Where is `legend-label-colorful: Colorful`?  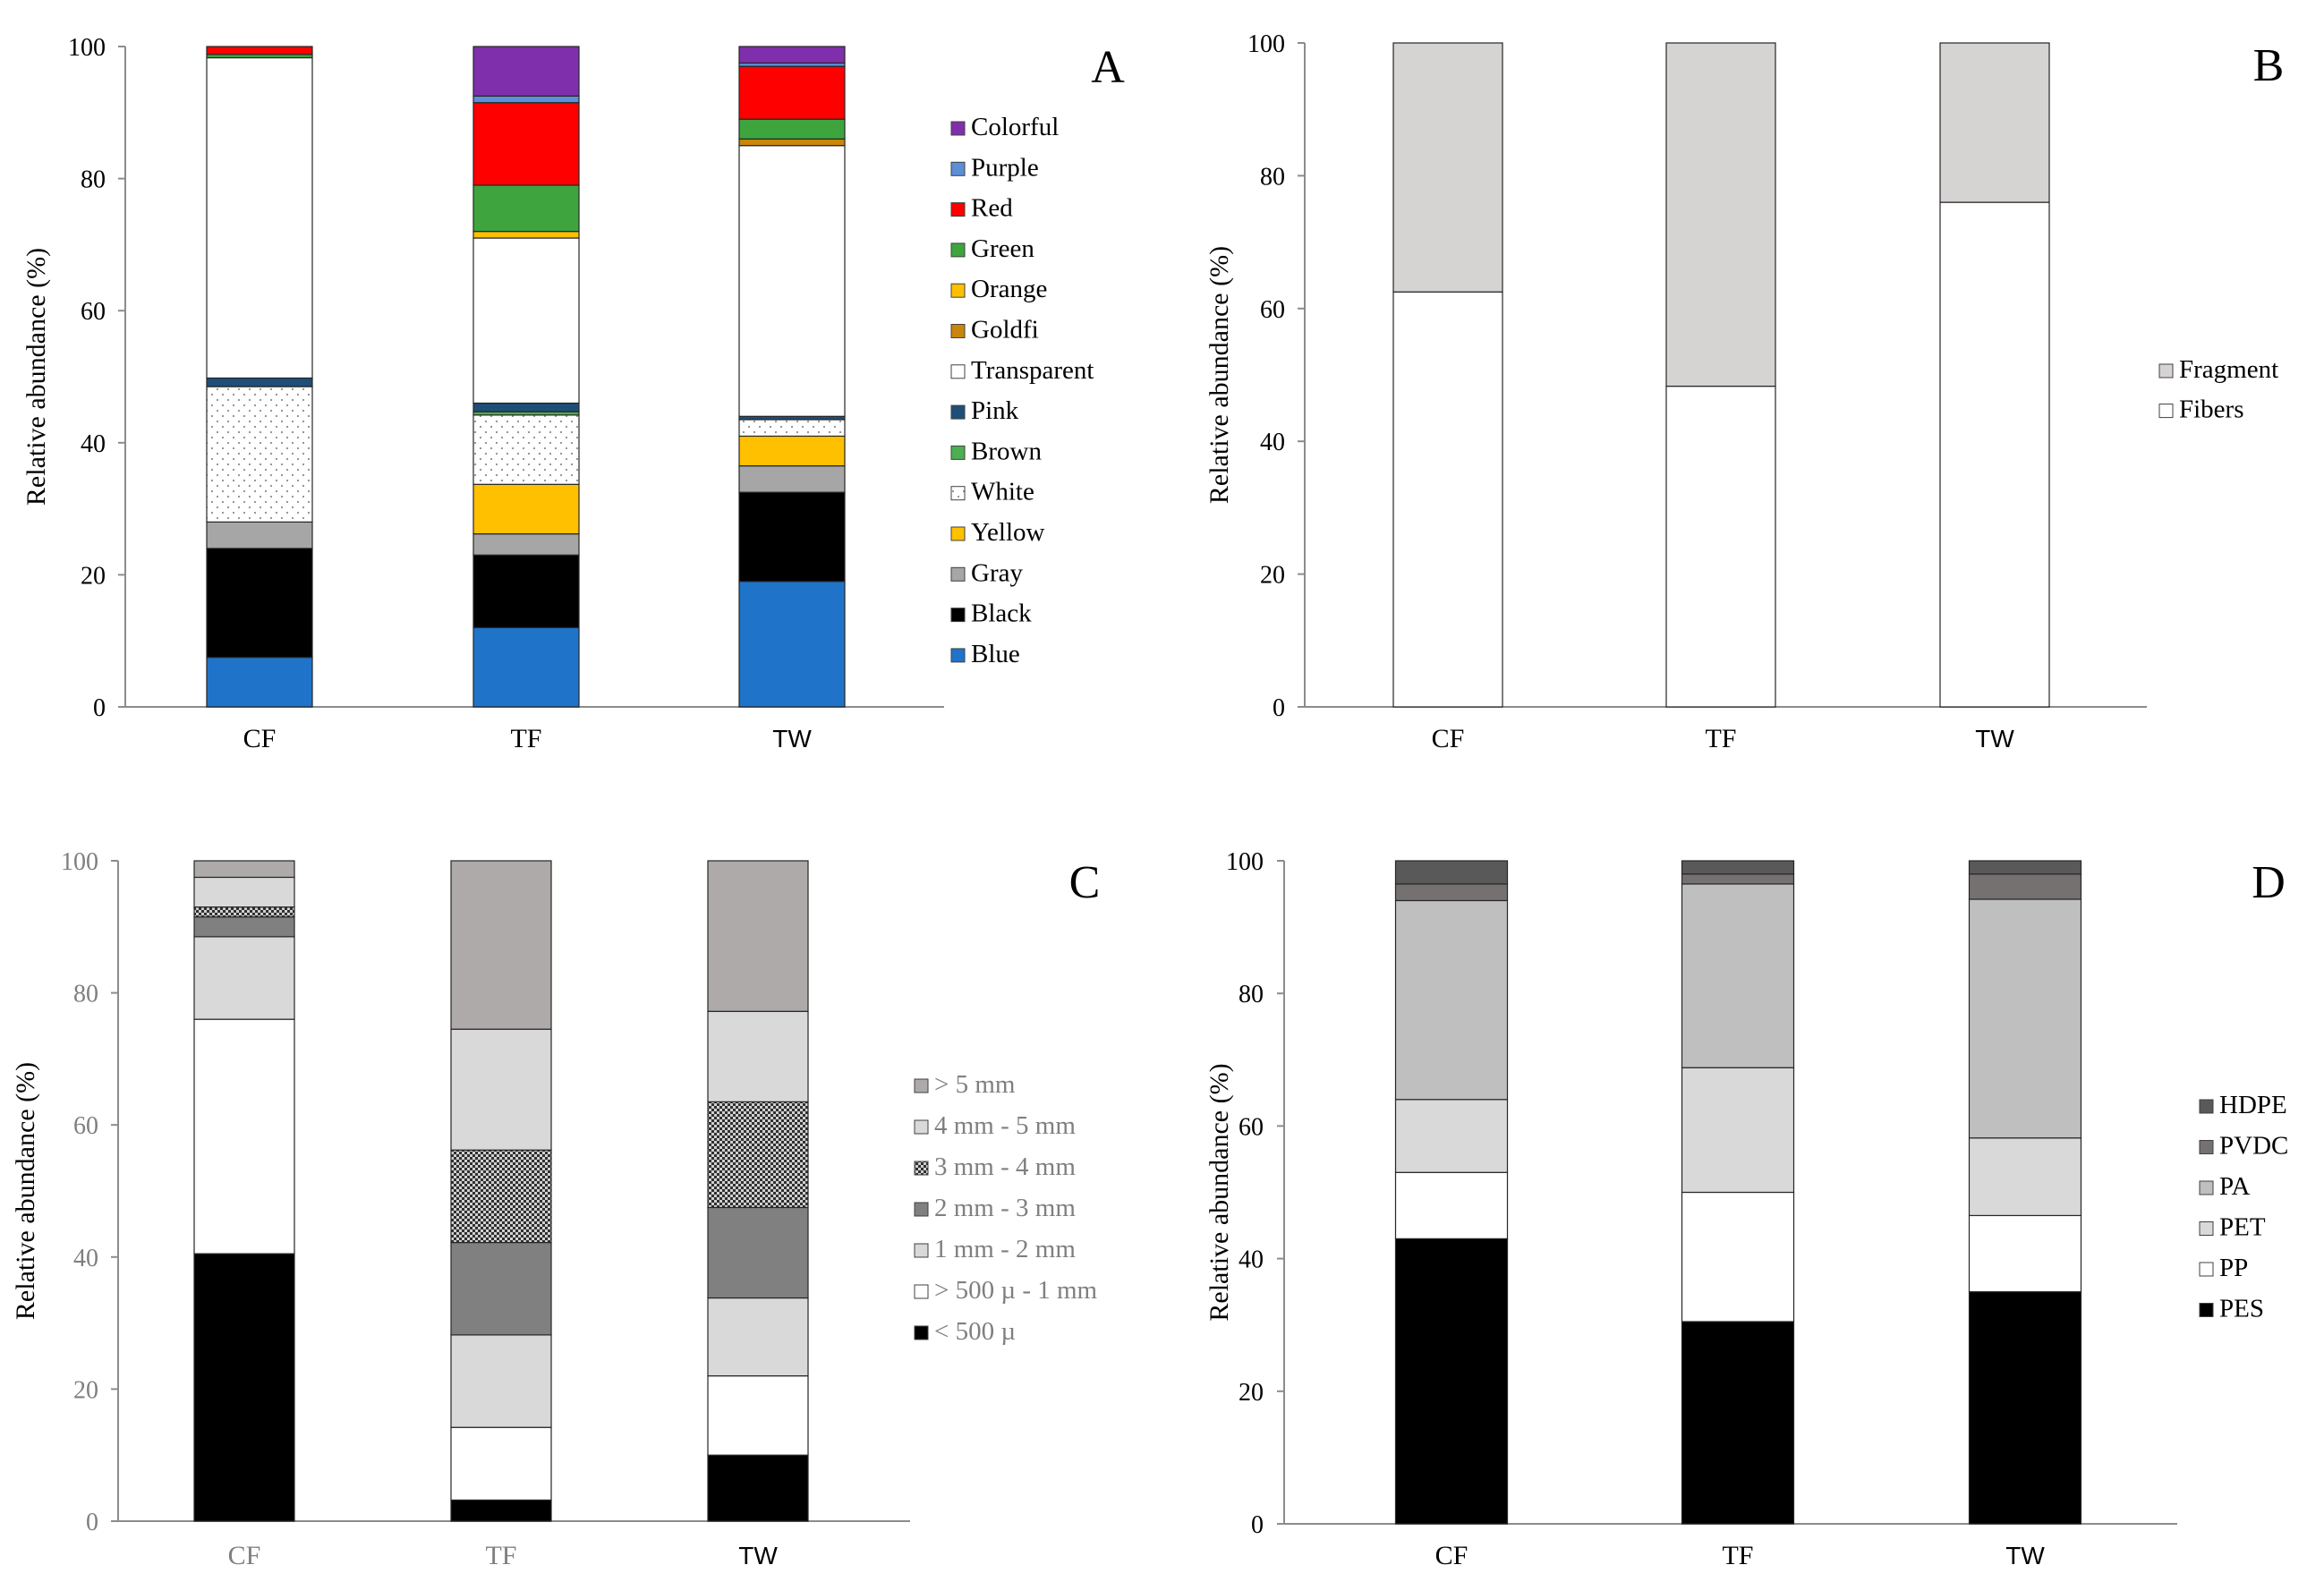
legend-label-colorful: Colorful is located at coordinates (1015, 127).